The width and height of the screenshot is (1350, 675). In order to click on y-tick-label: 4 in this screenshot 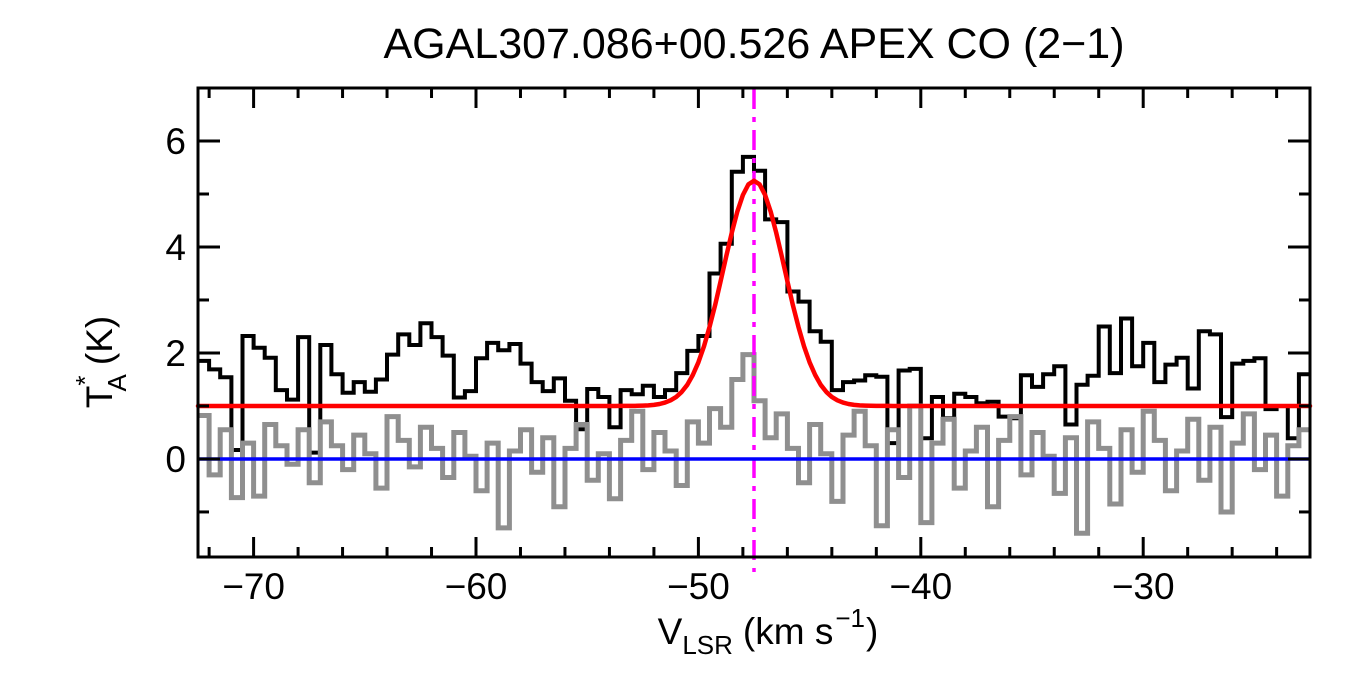, I will do `click(175, 247)`.